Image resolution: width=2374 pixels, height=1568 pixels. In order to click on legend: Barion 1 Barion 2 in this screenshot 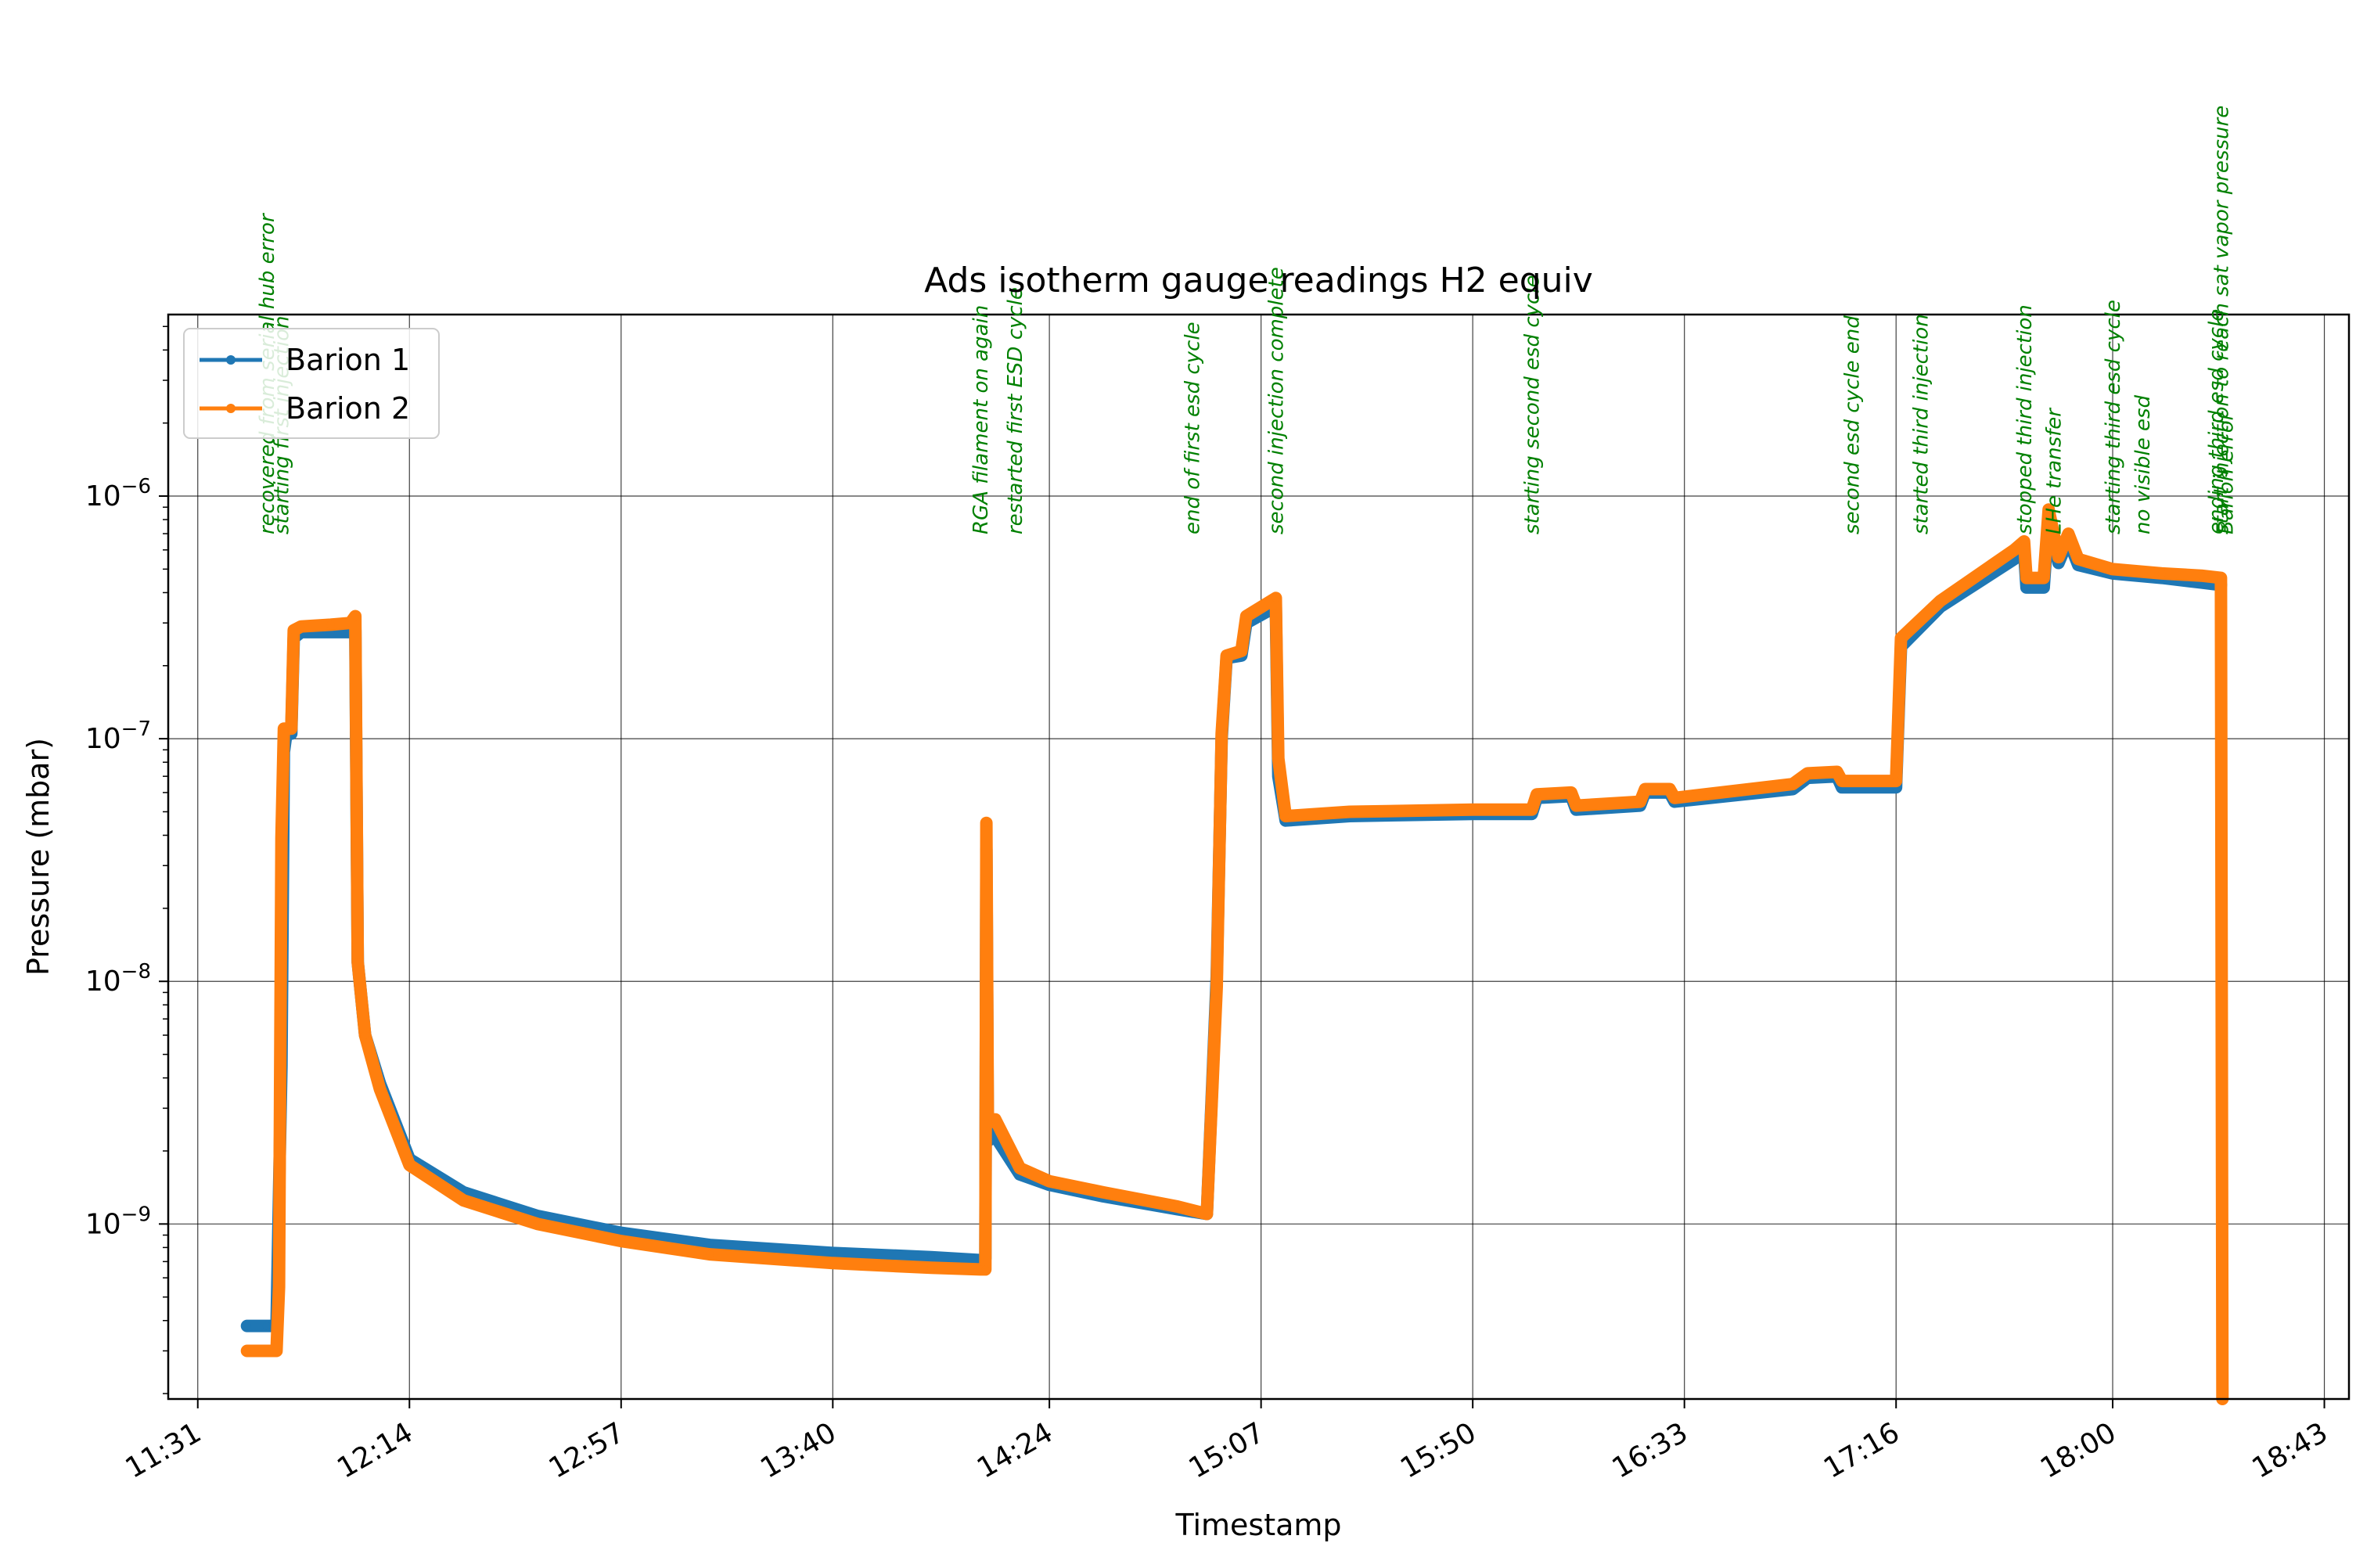, I will do `click(312, 383)`.